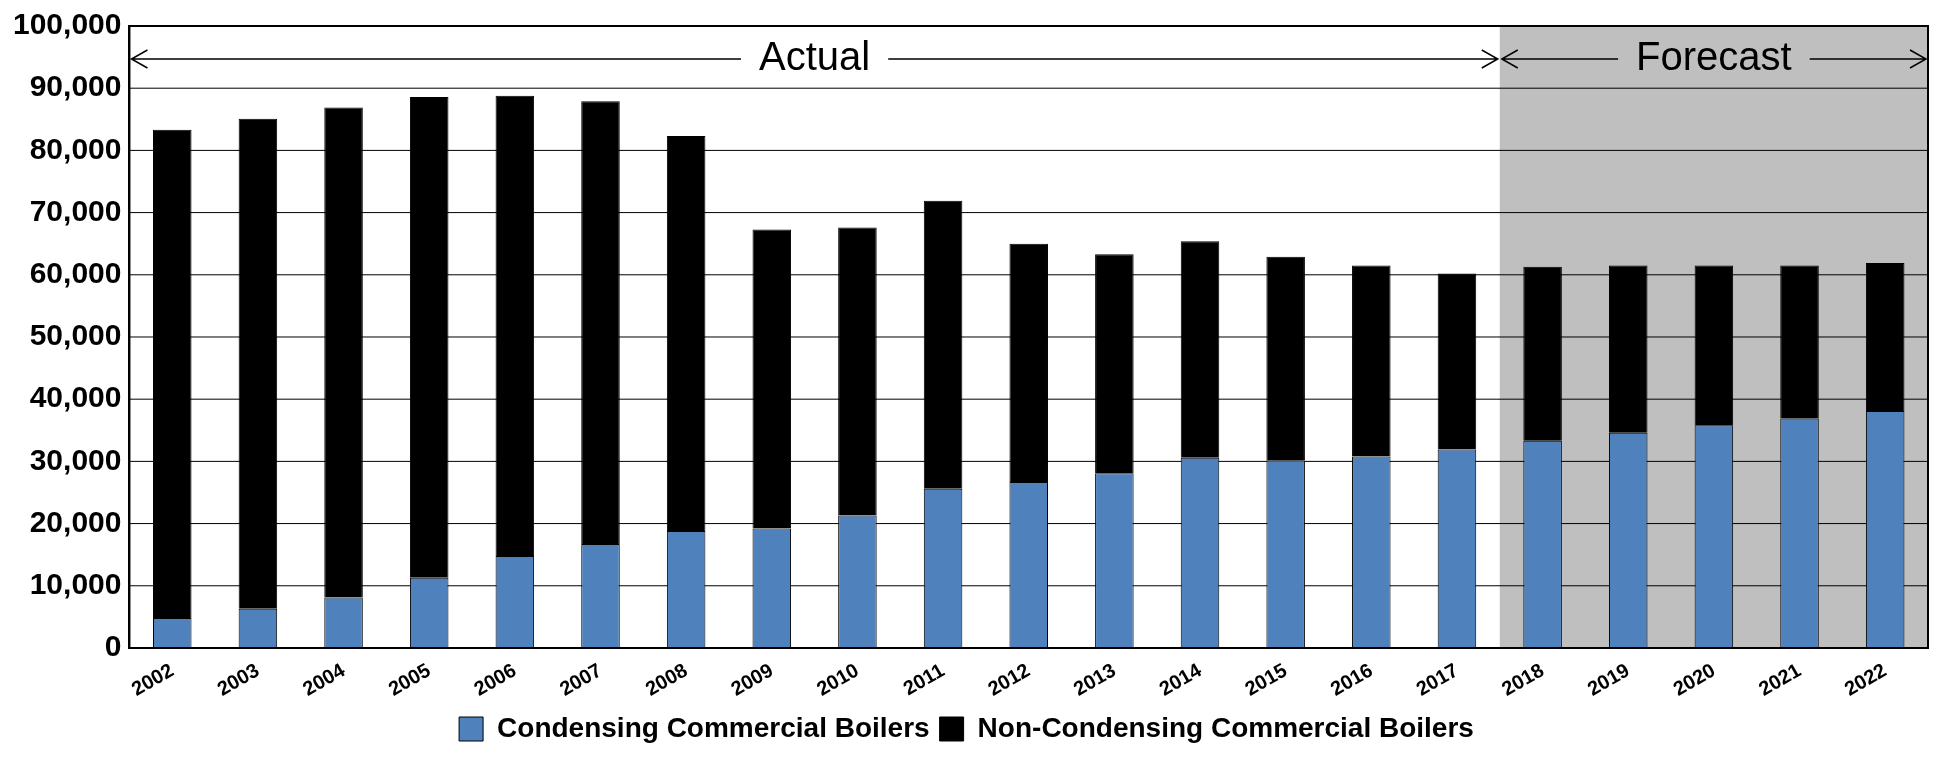 This screenshot has height=757, width=1942. I want to click on y-tick-label: 30,000, so click(75, 459).